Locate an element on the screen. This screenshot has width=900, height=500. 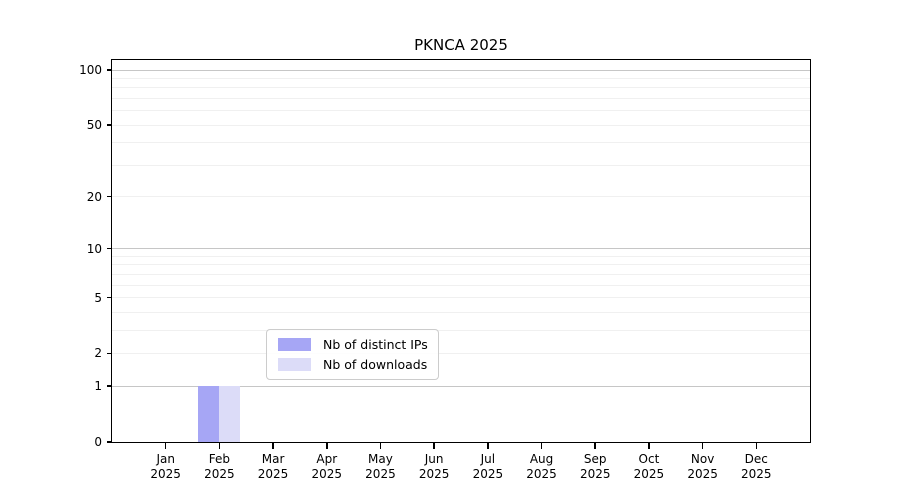
x-axis-tick-label: Sep 2025 is located at coordinates (595, 467).